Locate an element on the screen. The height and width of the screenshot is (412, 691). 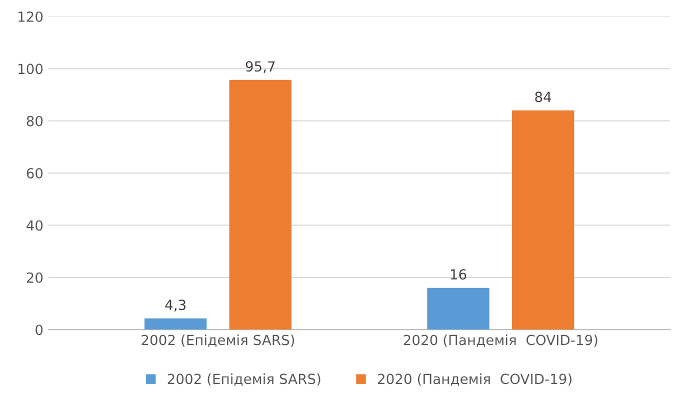
legend-label: 2002 (Епідемія SARS) is located at coordinates (244, 379).